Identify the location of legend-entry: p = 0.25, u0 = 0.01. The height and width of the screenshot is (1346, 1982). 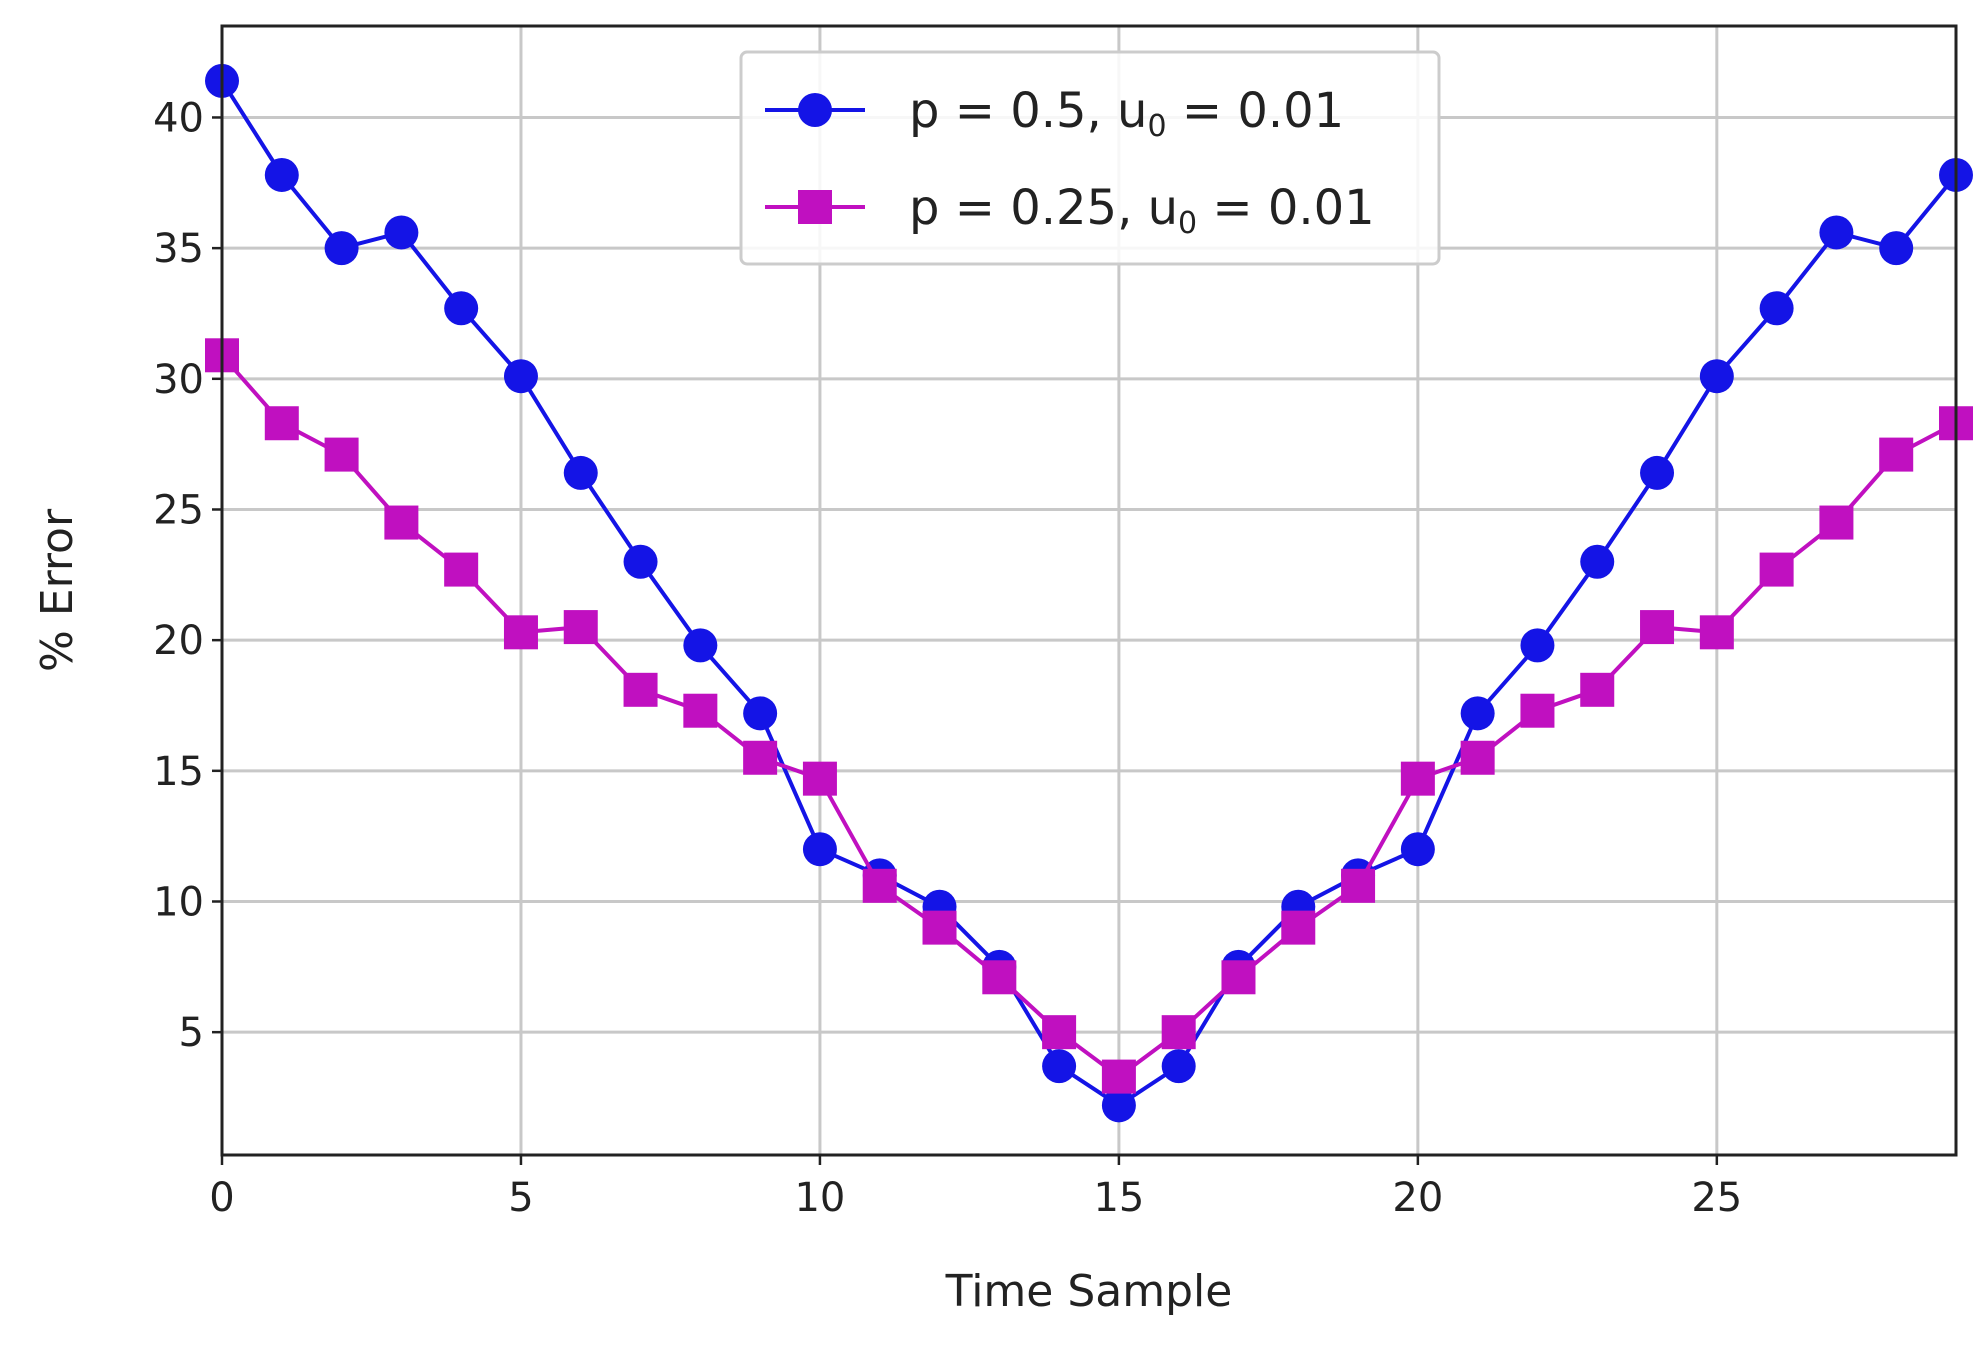
(1070, 210).